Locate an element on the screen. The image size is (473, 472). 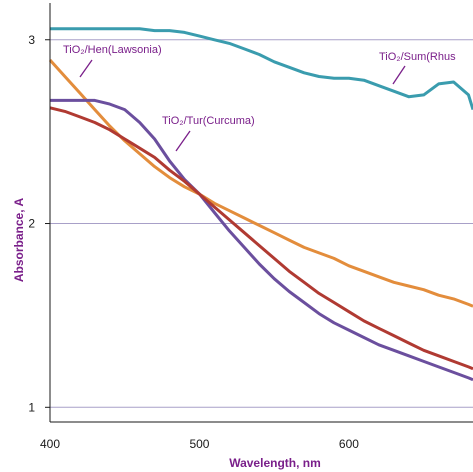
y-tick-label: 1 is located at coordinates (31, 407).